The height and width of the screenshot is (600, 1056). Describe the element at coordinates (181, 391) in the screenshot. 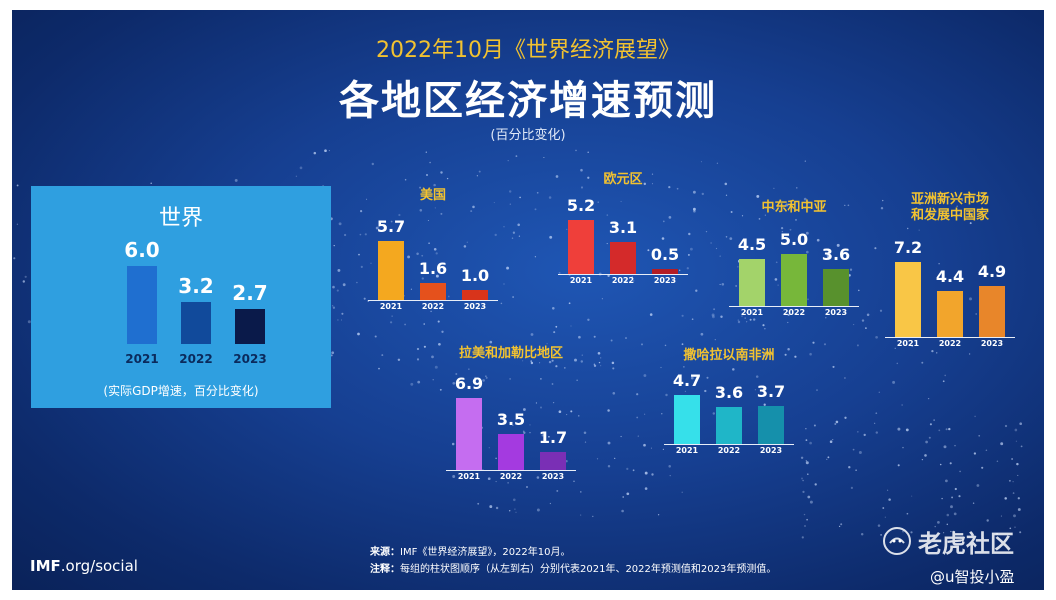

I see `world-note: (实际GDP增速，百分比变化)` at that location.